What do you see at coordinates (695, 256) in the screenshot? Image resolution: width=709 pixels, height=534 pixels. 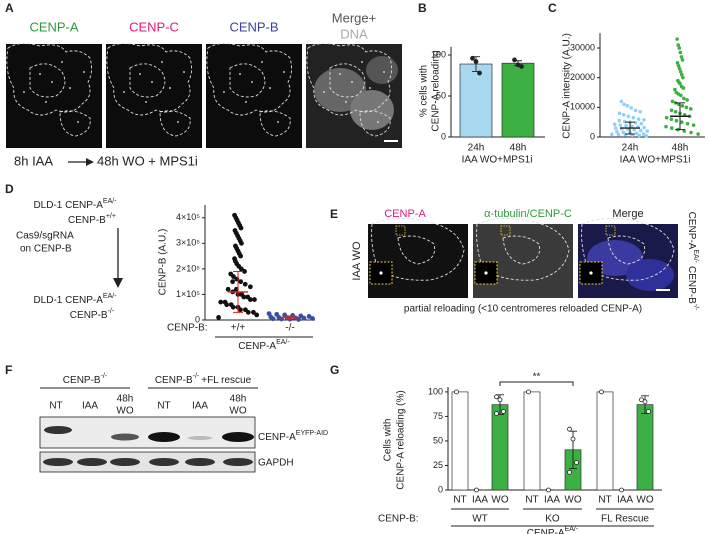 I see `text-part: EA/-` at bounding box center [695, 256].